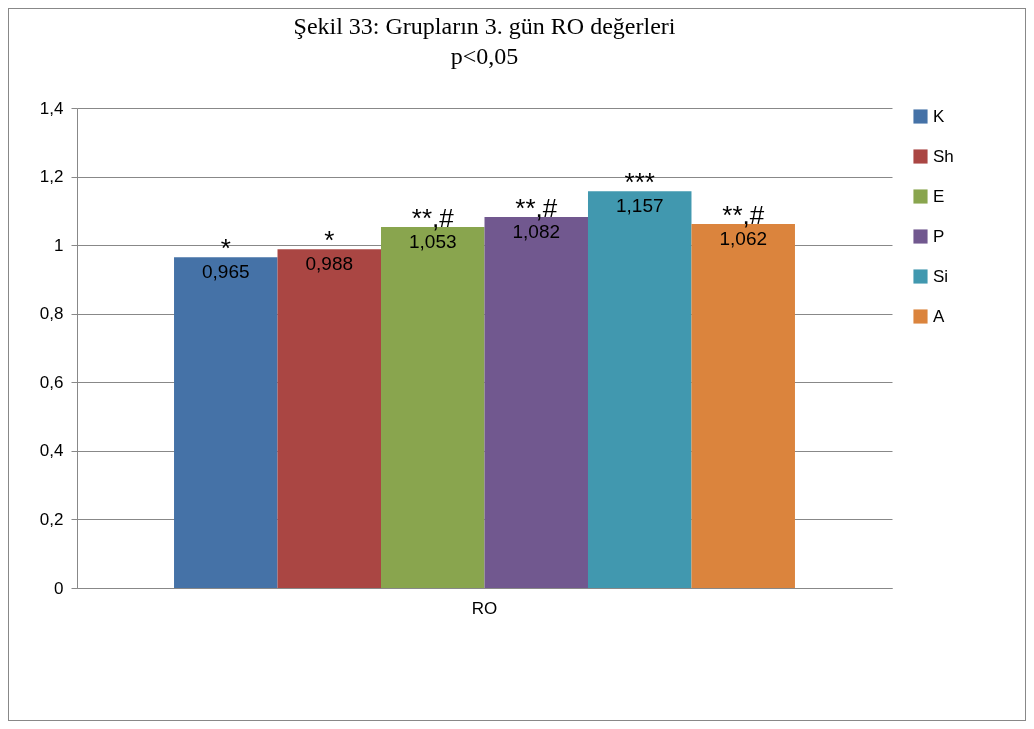 Image resolution: width=1034 pixels, height=729 pixels. I want to click on y-tick-label: 1,2, so click(51, 177).